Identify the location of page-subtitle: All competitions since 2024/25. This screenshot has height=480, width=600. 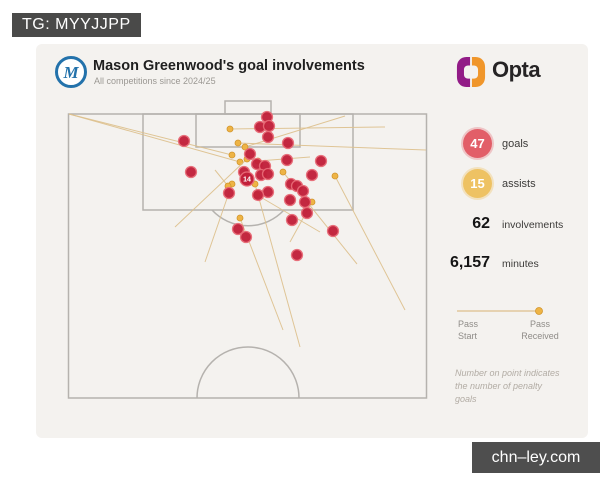
(155, 81).